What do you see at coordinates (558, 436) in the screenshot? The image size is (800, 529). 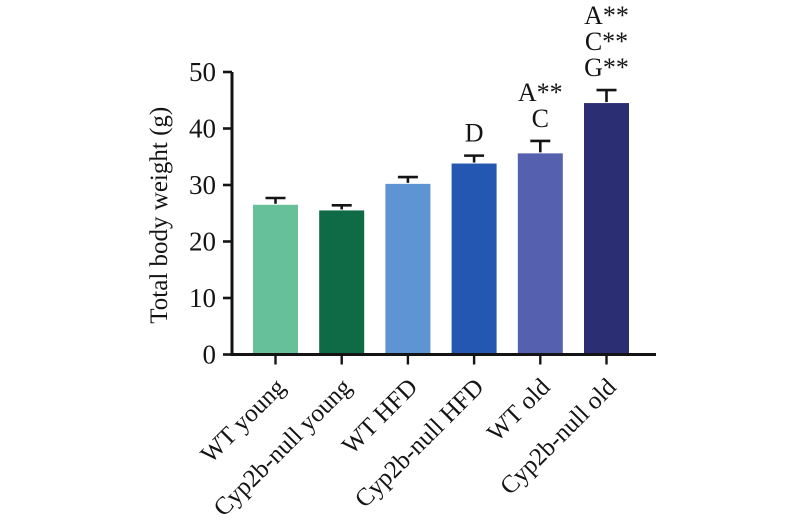 I see `x-category-label-cyp2b-null-old: Cyp2b-null old` at bounding box center [558, 436].